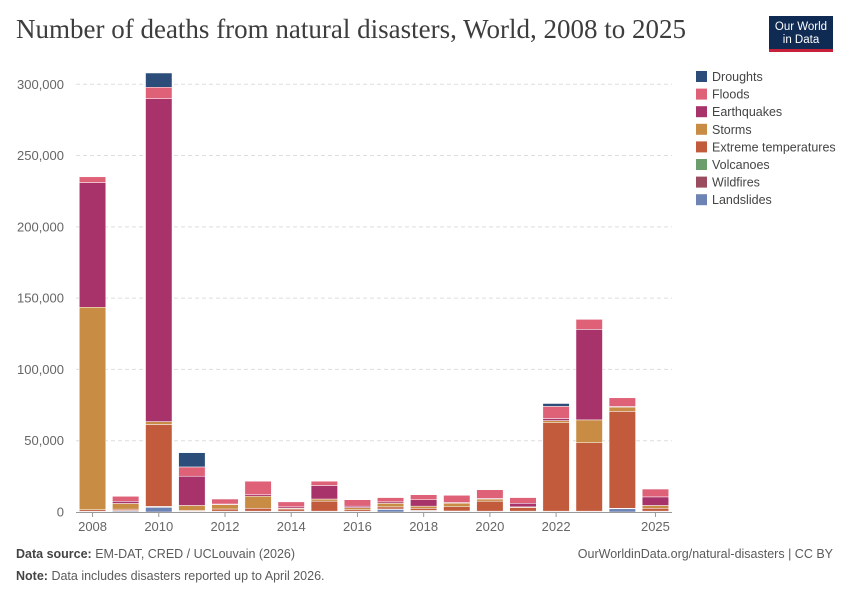 This screenshot has width=850, height=600. Describe the element at coordinates (774, 147) in the screenshot. I see `legend-label: Extreme temperatures` at that location.